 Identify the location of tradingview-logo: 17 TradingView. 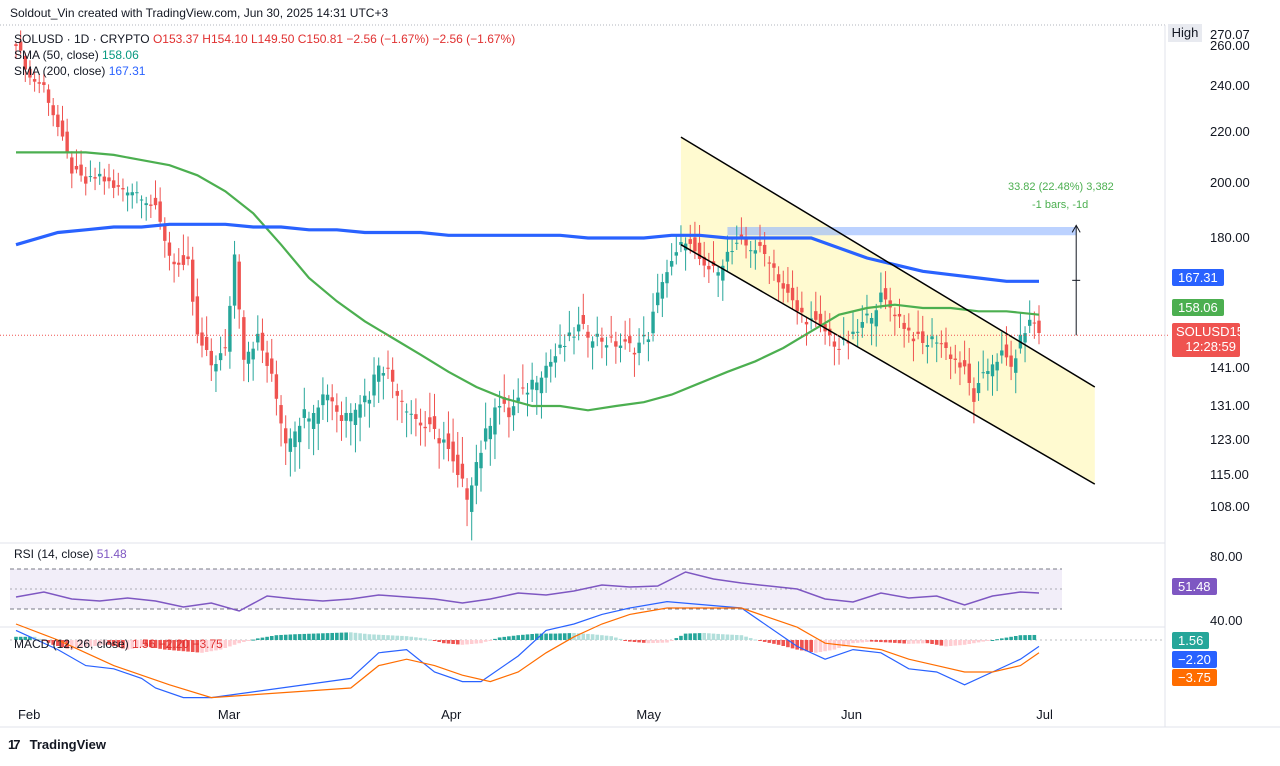
(57, 744).